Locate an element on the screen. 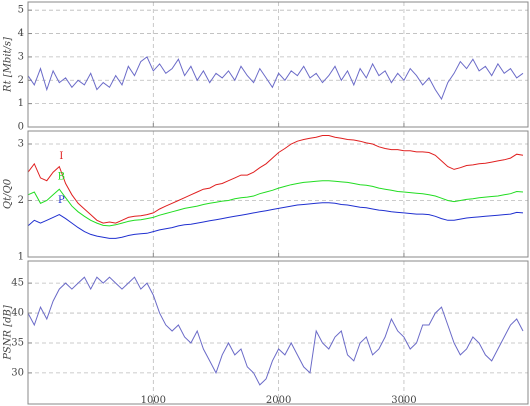 Image resolution: width=530 pixels, height=406 pixels. y-tick-label: 35 is located at coordinates (17, 342).